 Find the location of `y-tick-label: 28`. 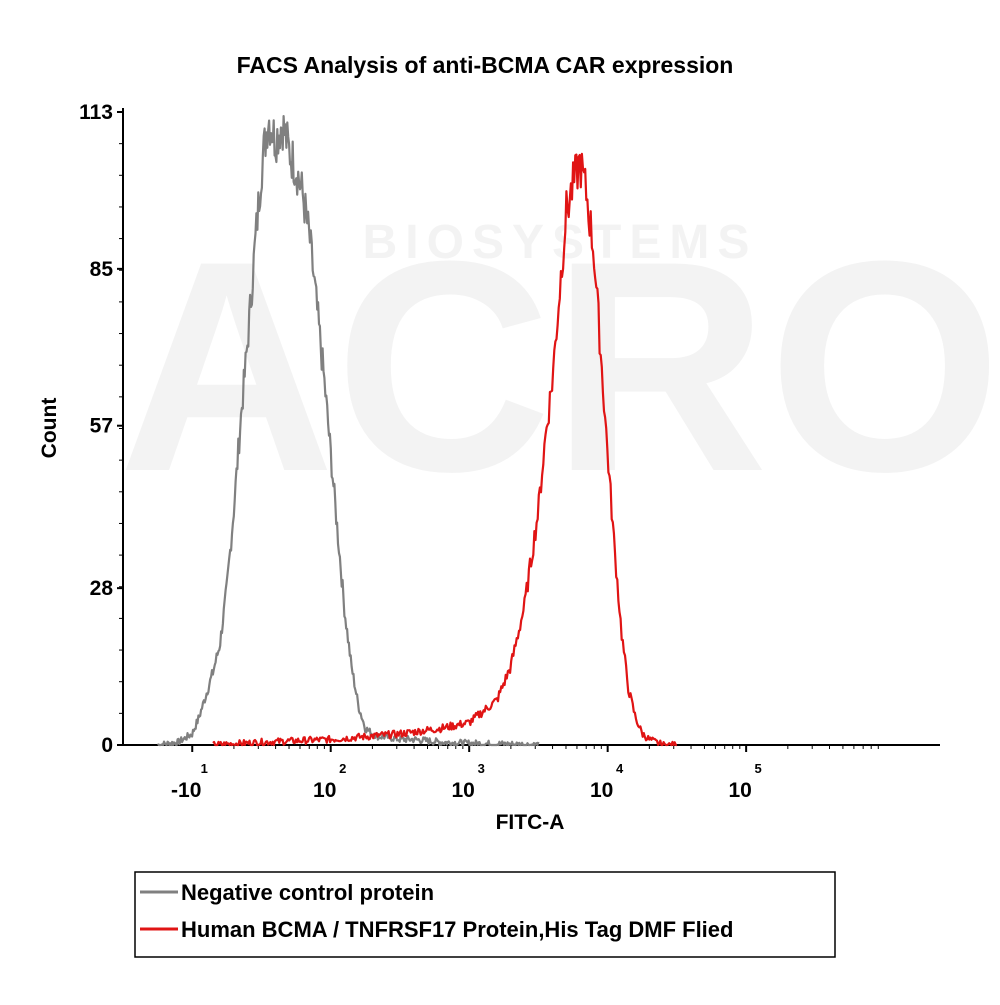

y-tick-label: 28 is located at coordinates (102, 588).